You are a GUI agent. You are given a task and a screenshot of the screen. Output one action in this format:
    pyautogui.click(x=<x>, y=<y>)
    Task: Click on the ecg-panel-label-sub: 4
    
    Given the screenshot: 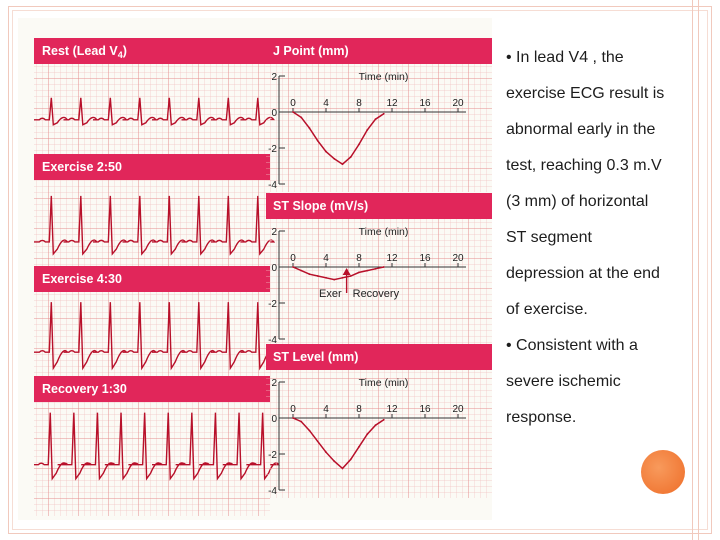 What is the action you would take?
    pyautogui.click(x=120, y=55)
    